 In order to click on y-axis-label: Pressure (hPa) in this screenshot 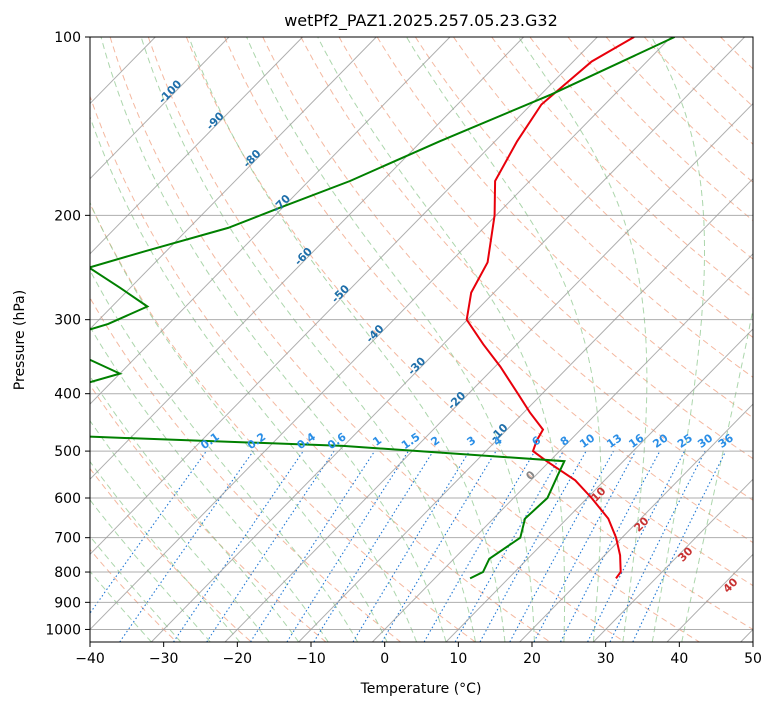, I will do `click(20, 340)`.